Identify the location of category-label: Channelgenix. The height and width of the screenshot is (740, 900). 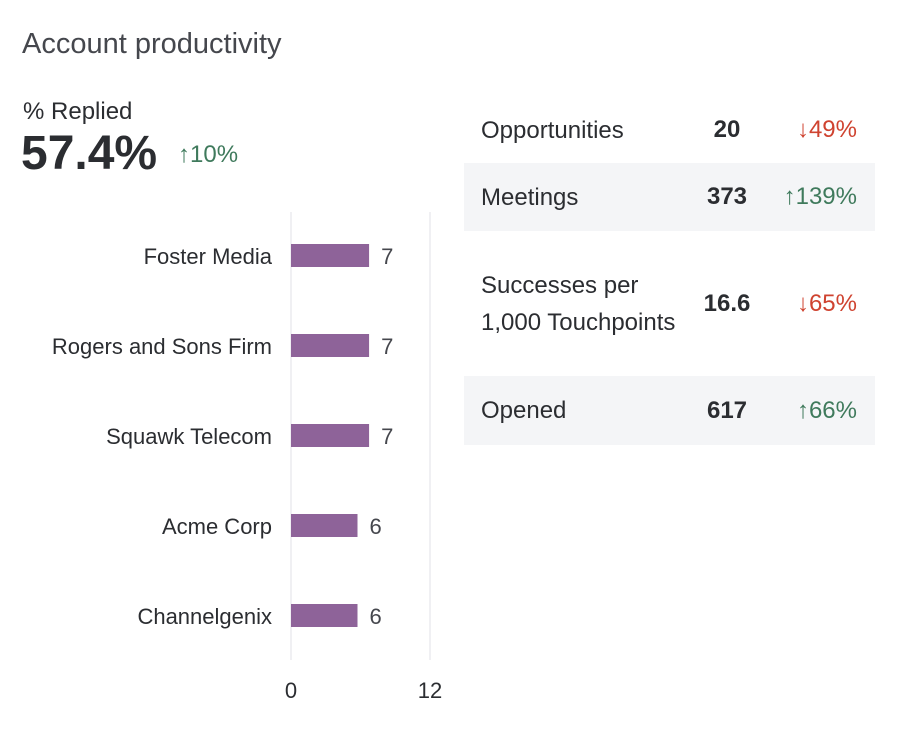
(204, 616).